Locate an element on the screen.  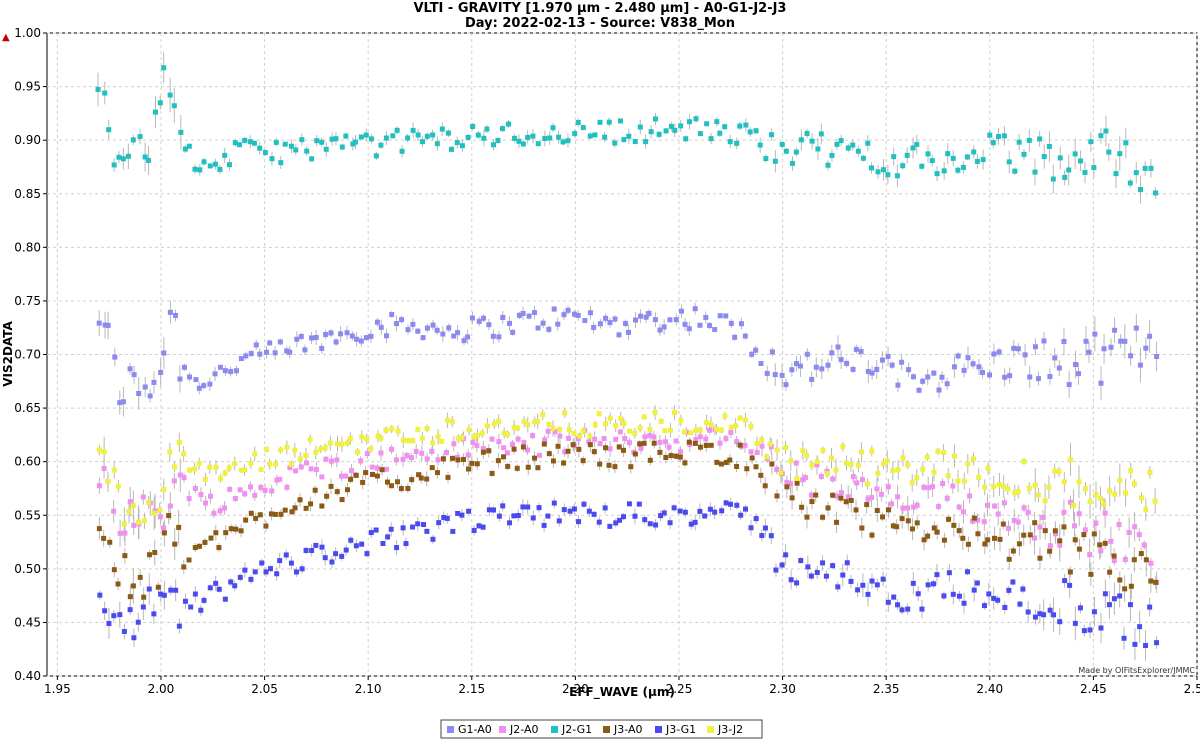
y-tick-label: 1.00 is located at coordinates (27, 33).